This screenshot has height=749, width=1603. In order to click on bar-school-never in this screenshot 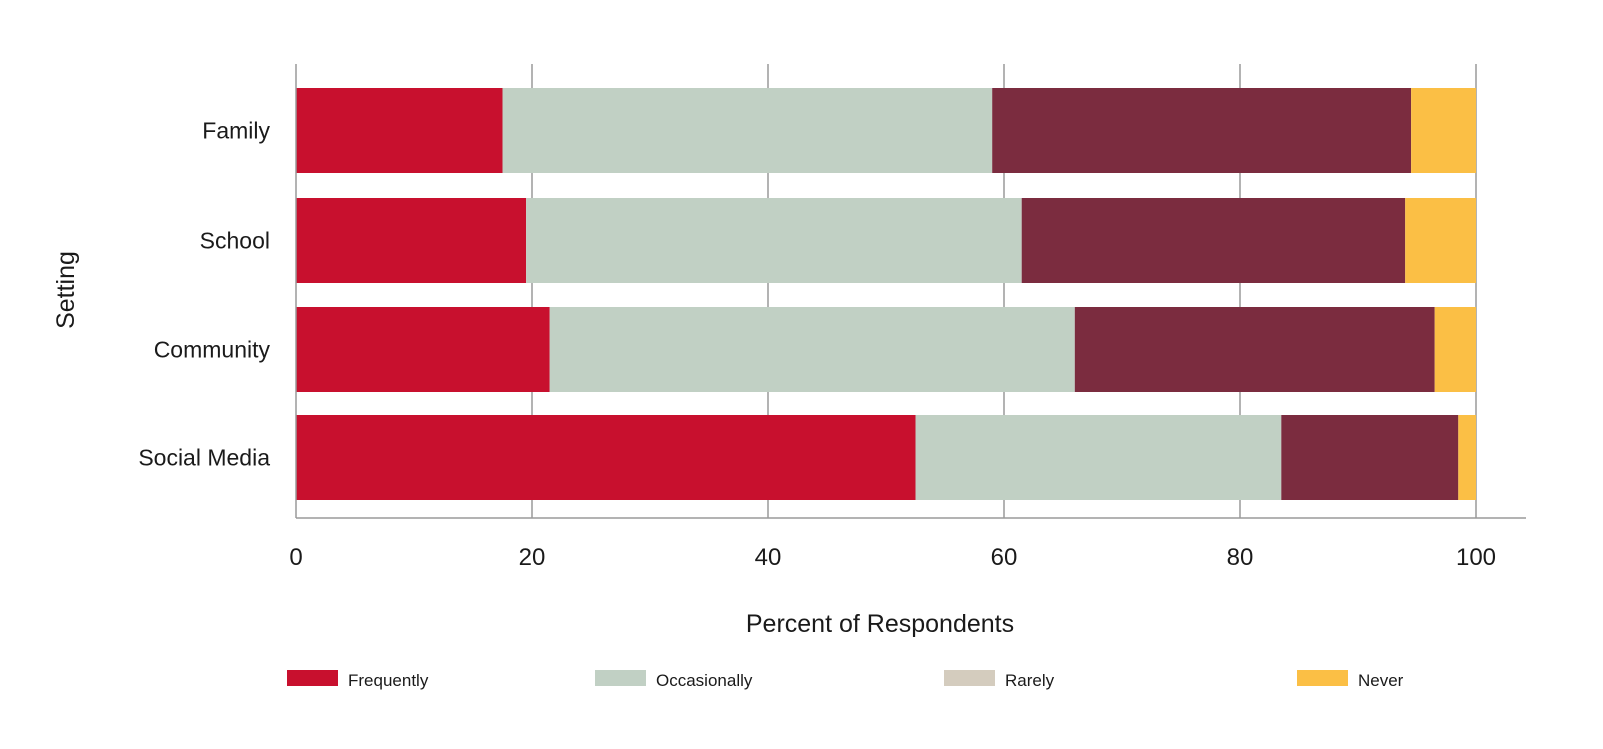, I will do `click(1440, 240)`.